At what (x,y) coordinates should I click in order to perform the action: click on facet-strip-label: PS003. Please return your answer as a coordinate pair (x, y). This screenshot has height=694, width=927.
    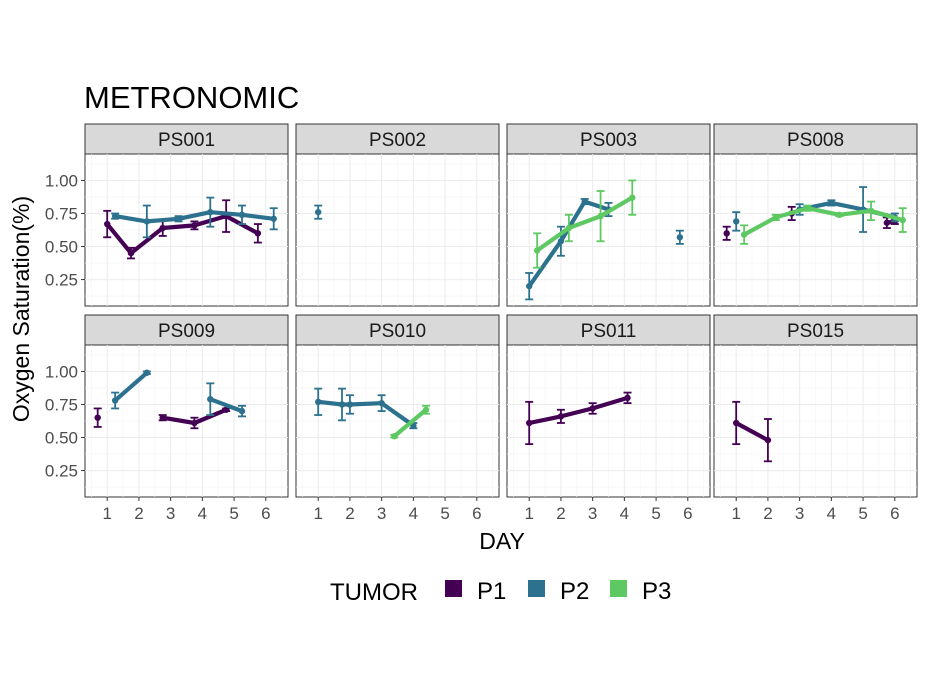
    Looking at the image, I should click on (608, 140).